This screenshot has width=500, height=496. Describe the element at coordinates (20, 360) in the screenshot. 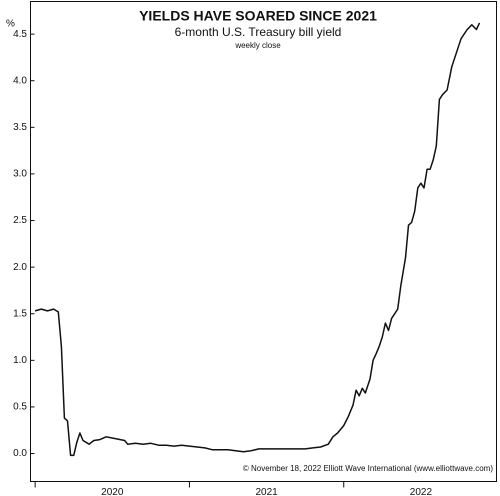

I see `y-tick-label: 1.0` at that location.